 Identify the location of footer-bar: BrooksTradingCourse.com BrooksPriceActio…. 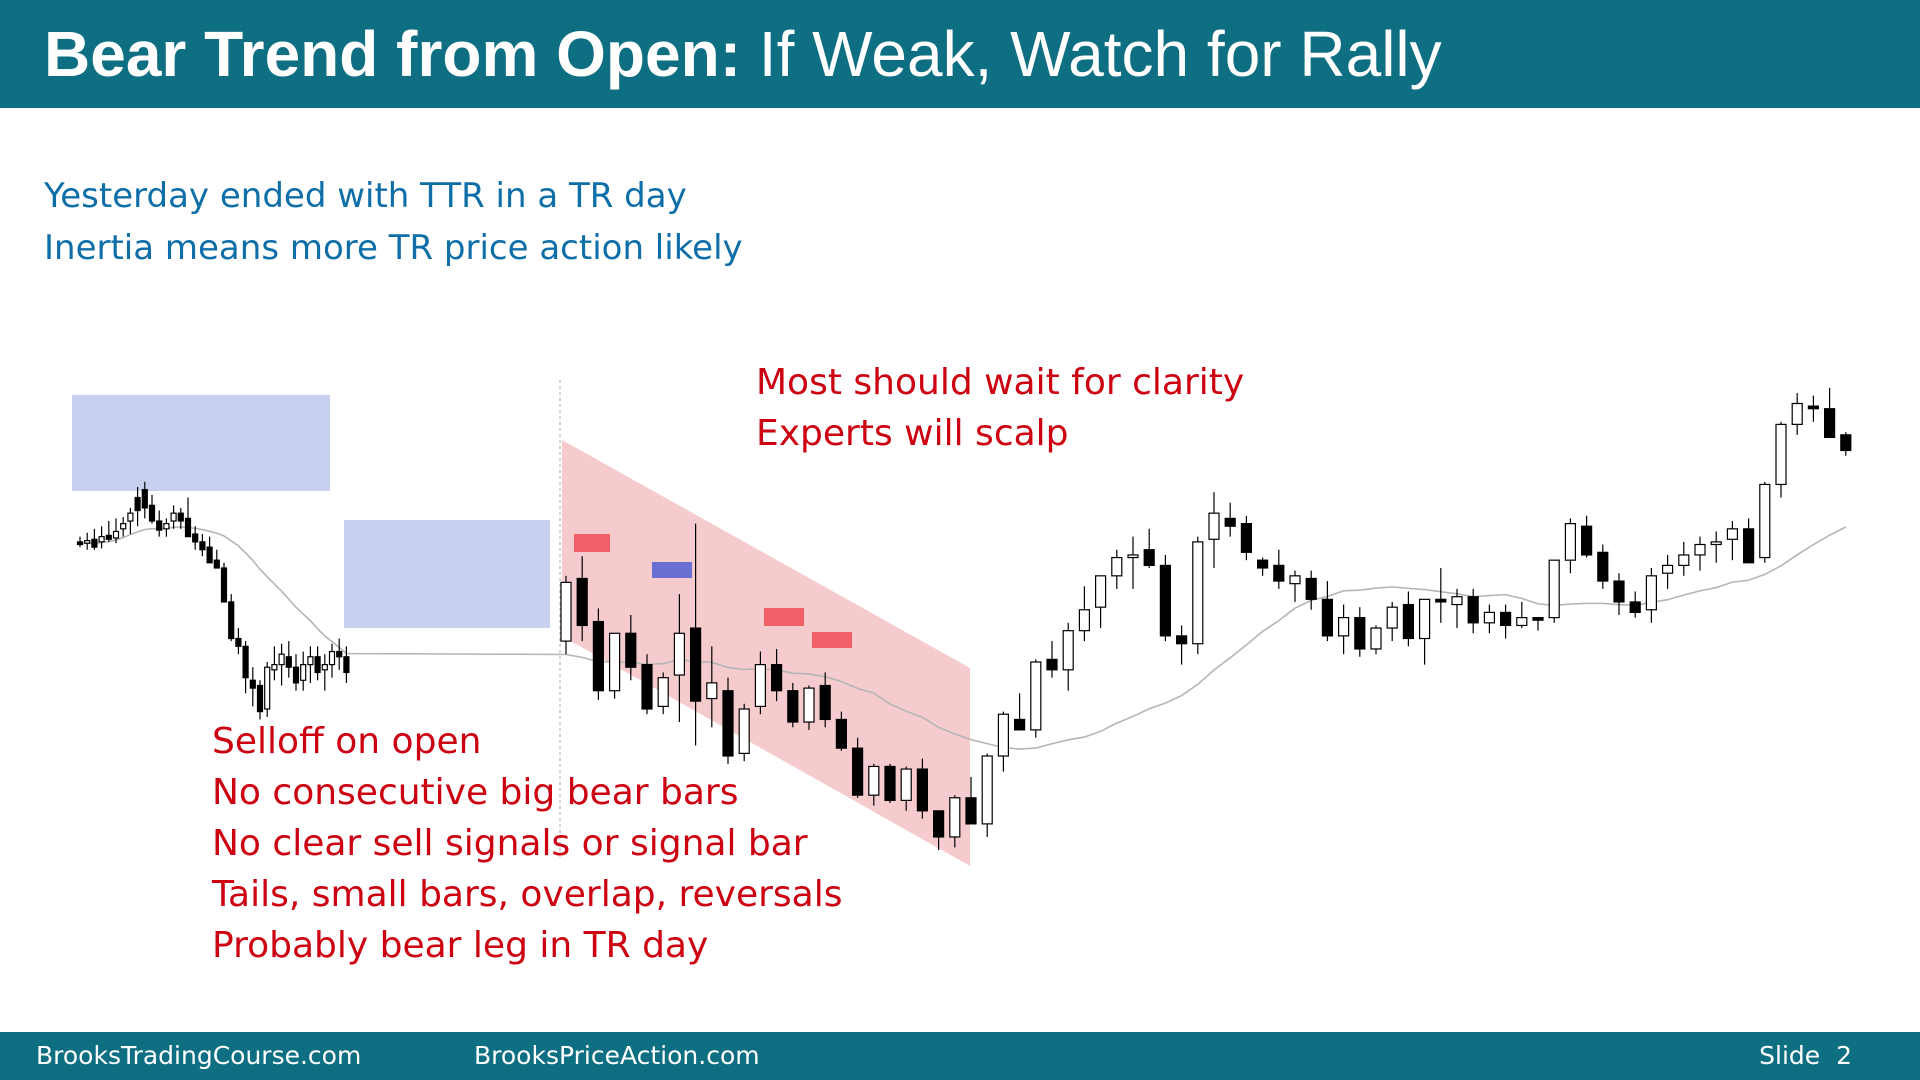
(960, 1056).